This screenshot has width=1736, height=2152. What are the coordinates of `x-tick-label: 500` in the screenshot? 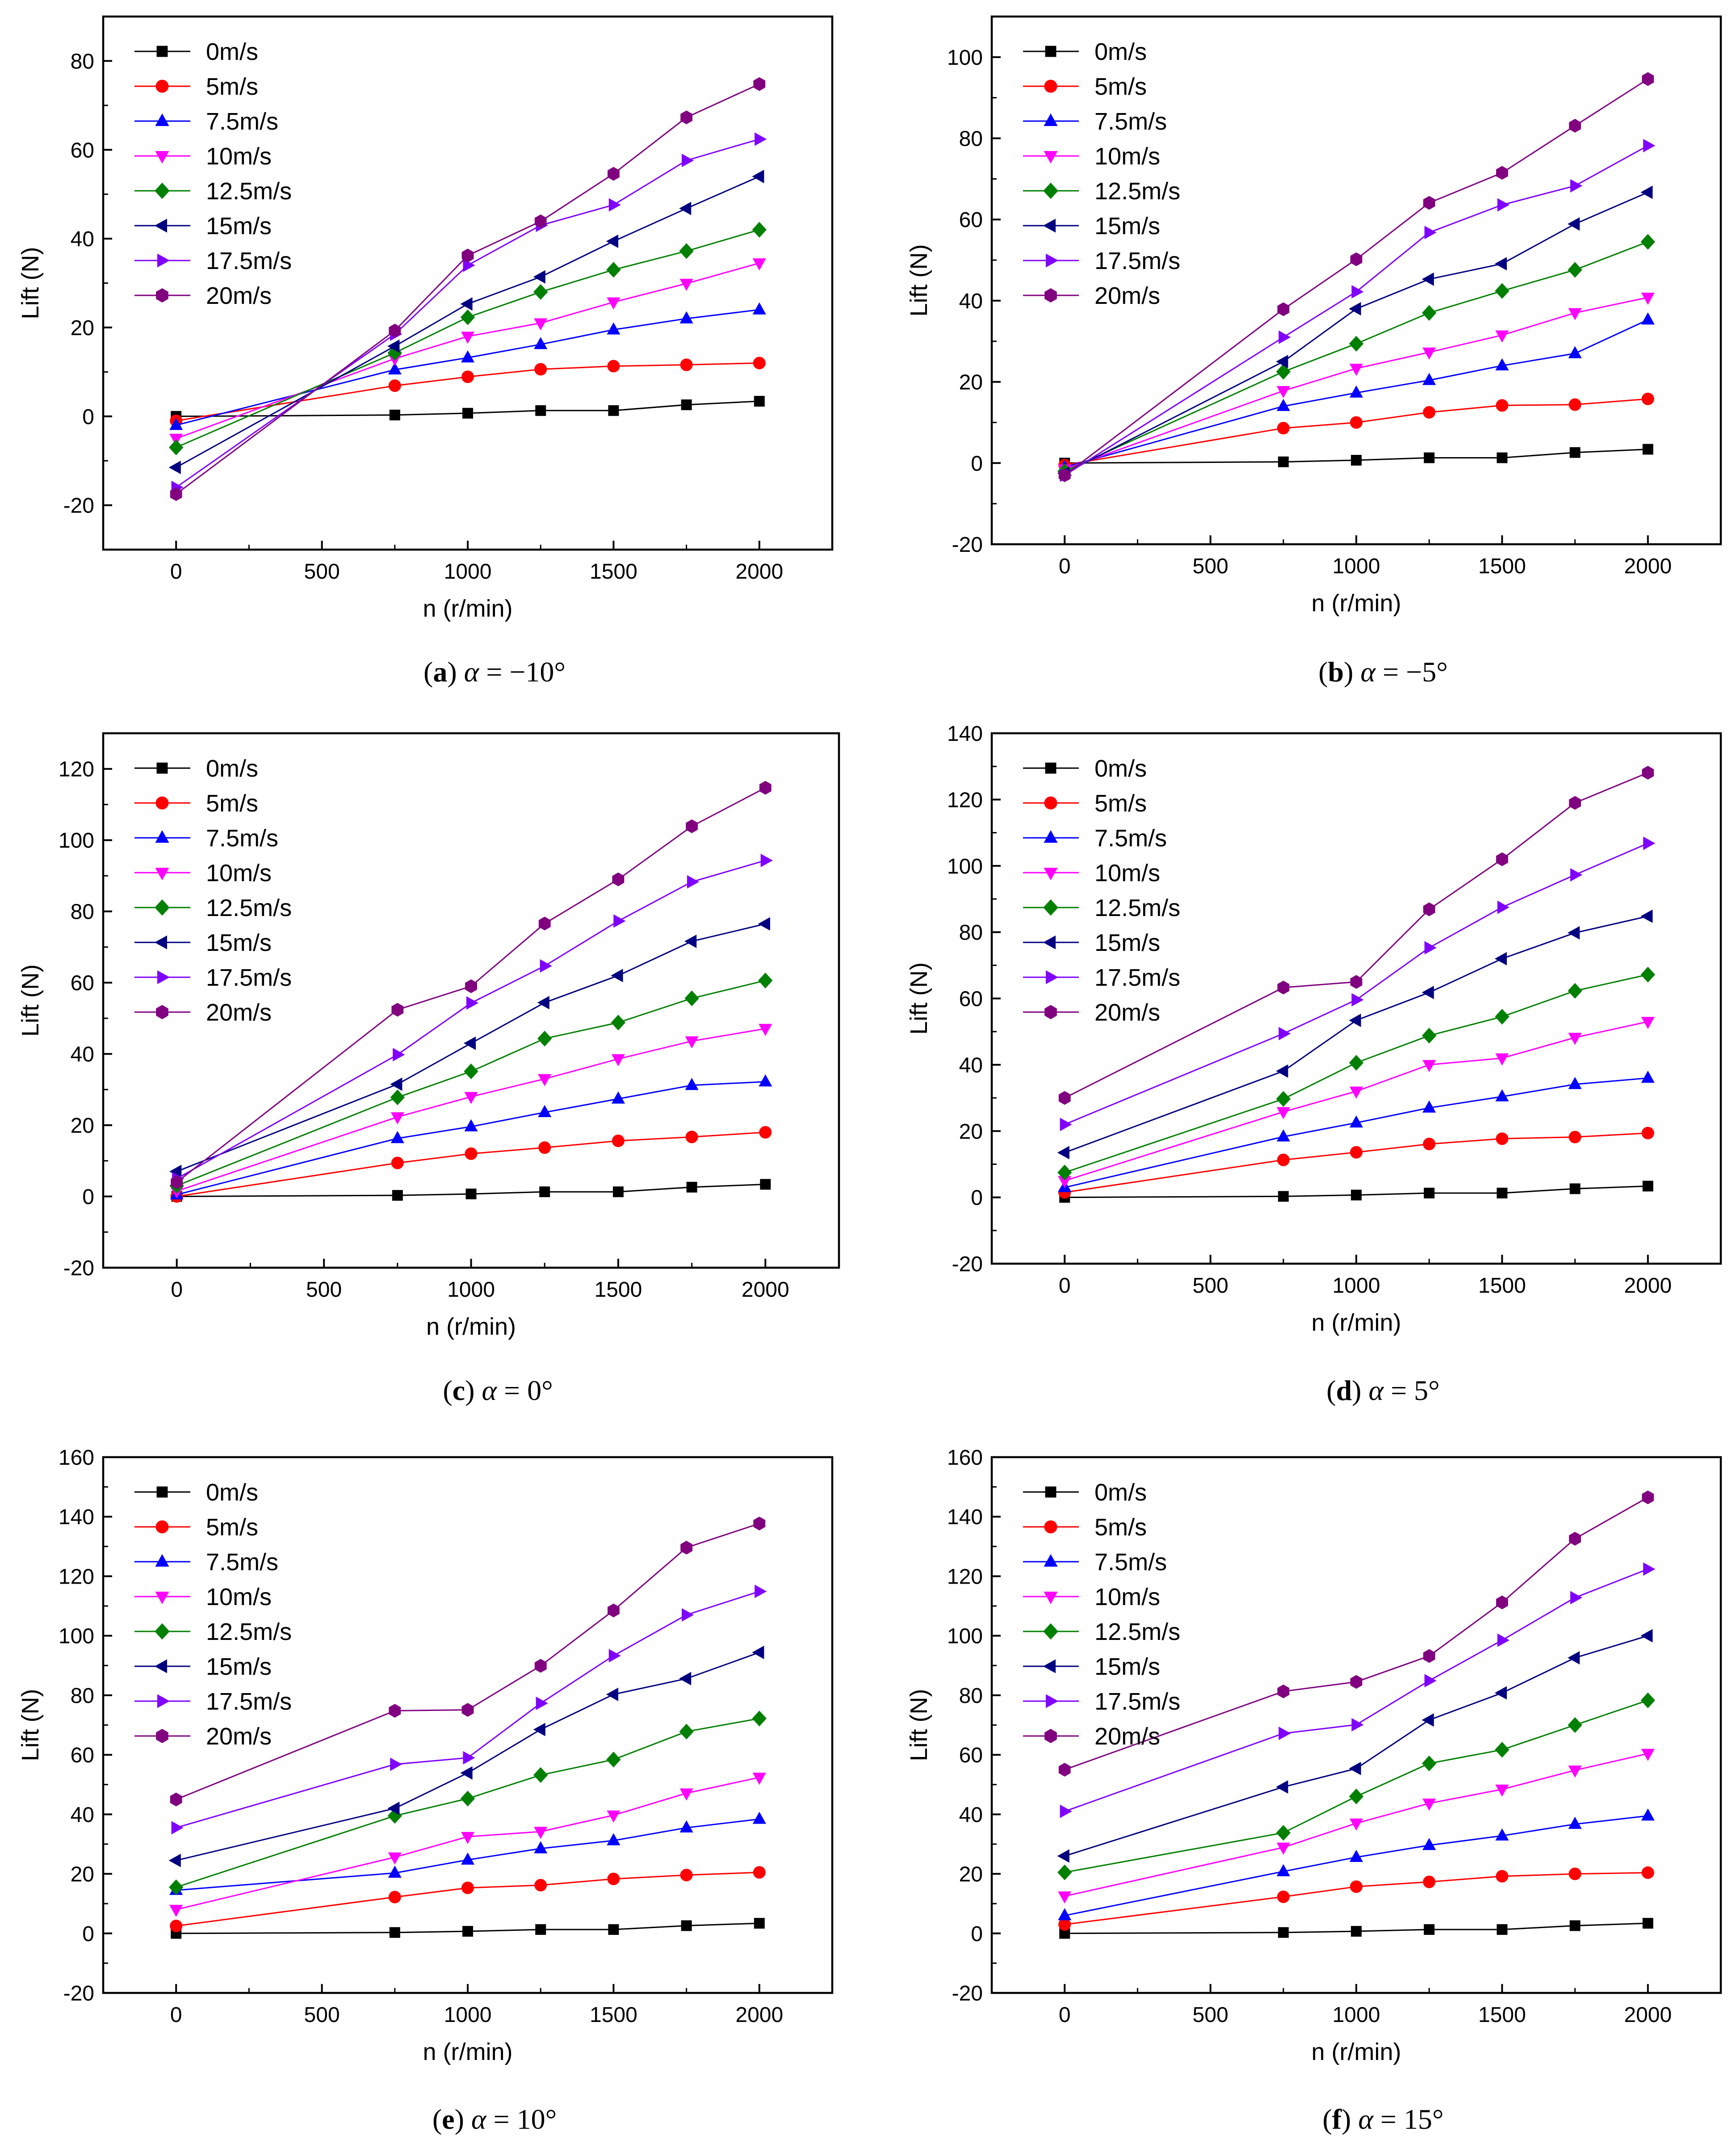 It's located at (1211, 566).